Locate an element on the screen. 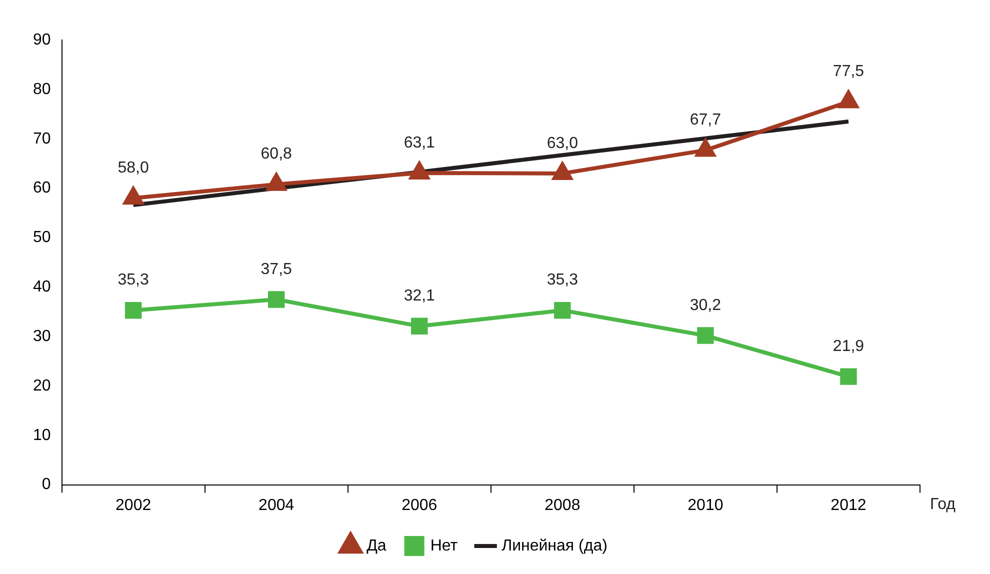  data-label: 58,0 is located at coordinates (133, 168).